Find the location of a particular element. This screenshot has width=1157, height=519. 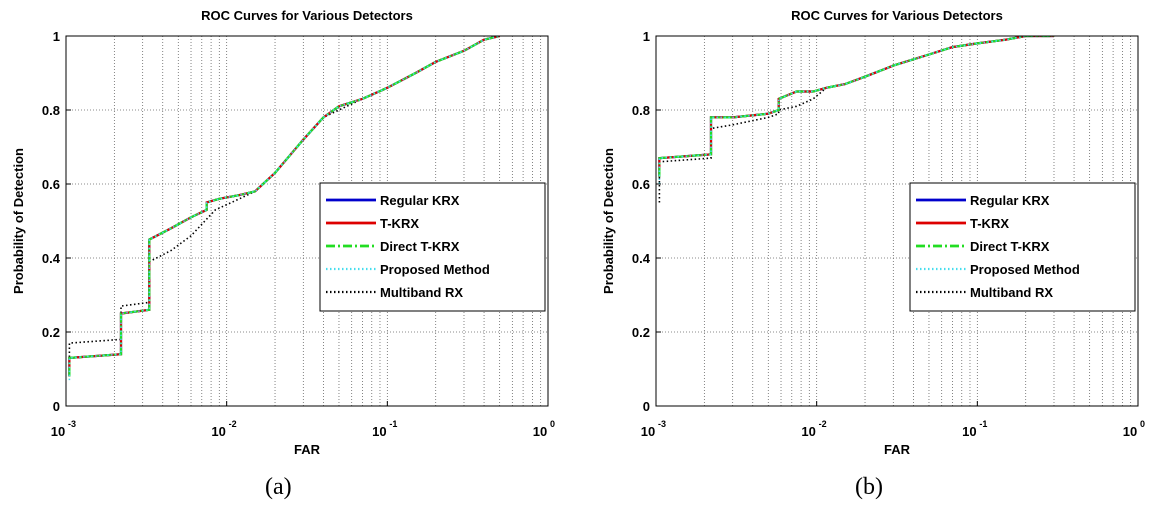

series-group is located at coordinates (856, 119).